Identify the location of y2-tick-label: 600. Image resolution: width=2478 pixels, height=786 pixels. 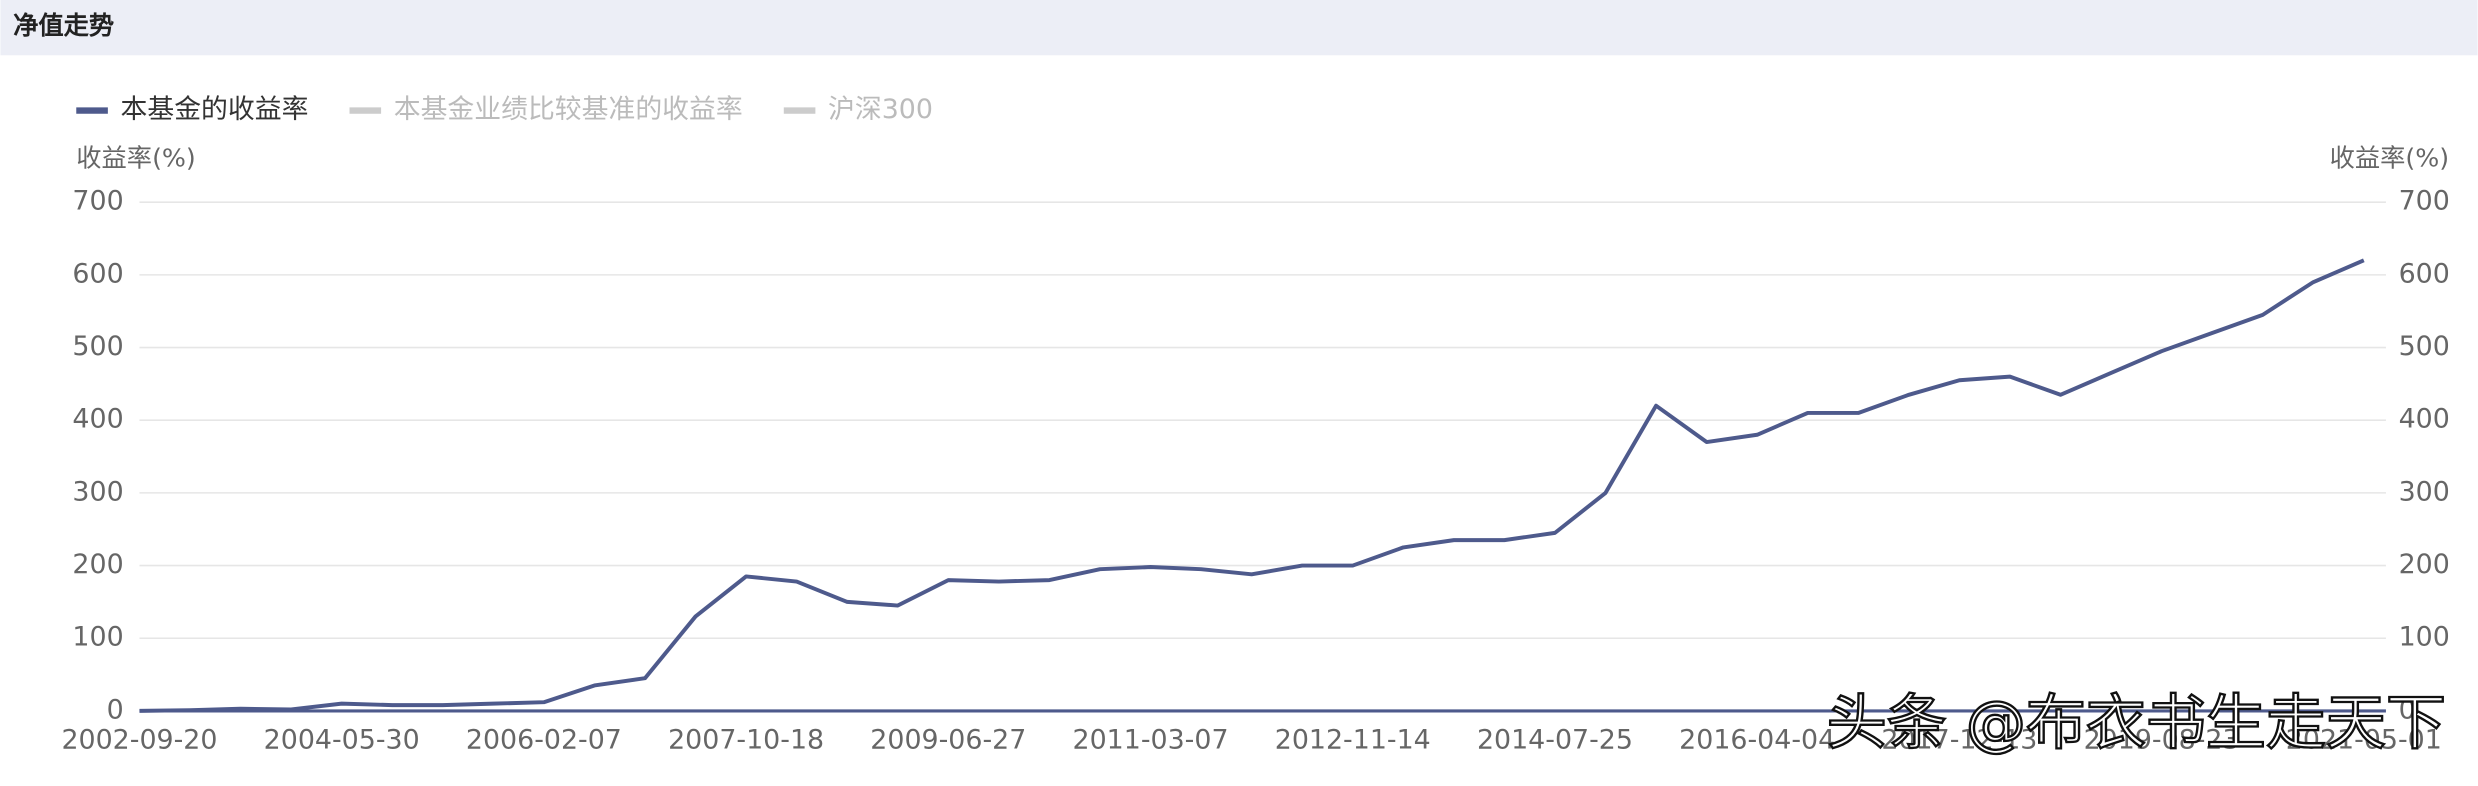
(2424, 273).